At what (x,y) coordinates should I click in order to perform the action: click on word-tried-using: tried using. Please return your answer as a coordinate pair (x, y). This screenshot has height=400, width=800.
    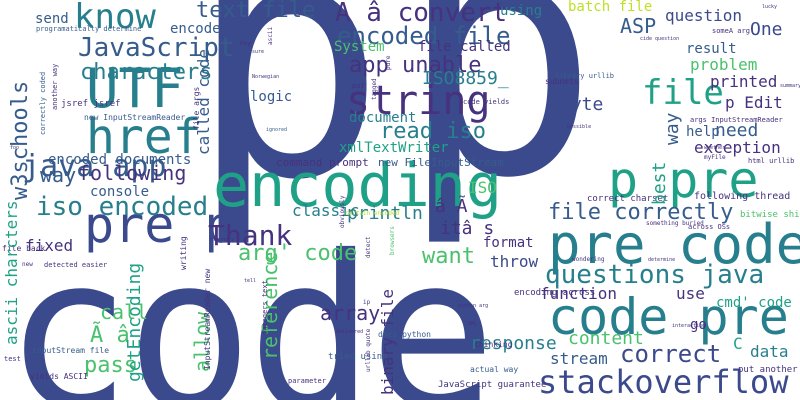
    Looking at the image, I should click on (358, 357).